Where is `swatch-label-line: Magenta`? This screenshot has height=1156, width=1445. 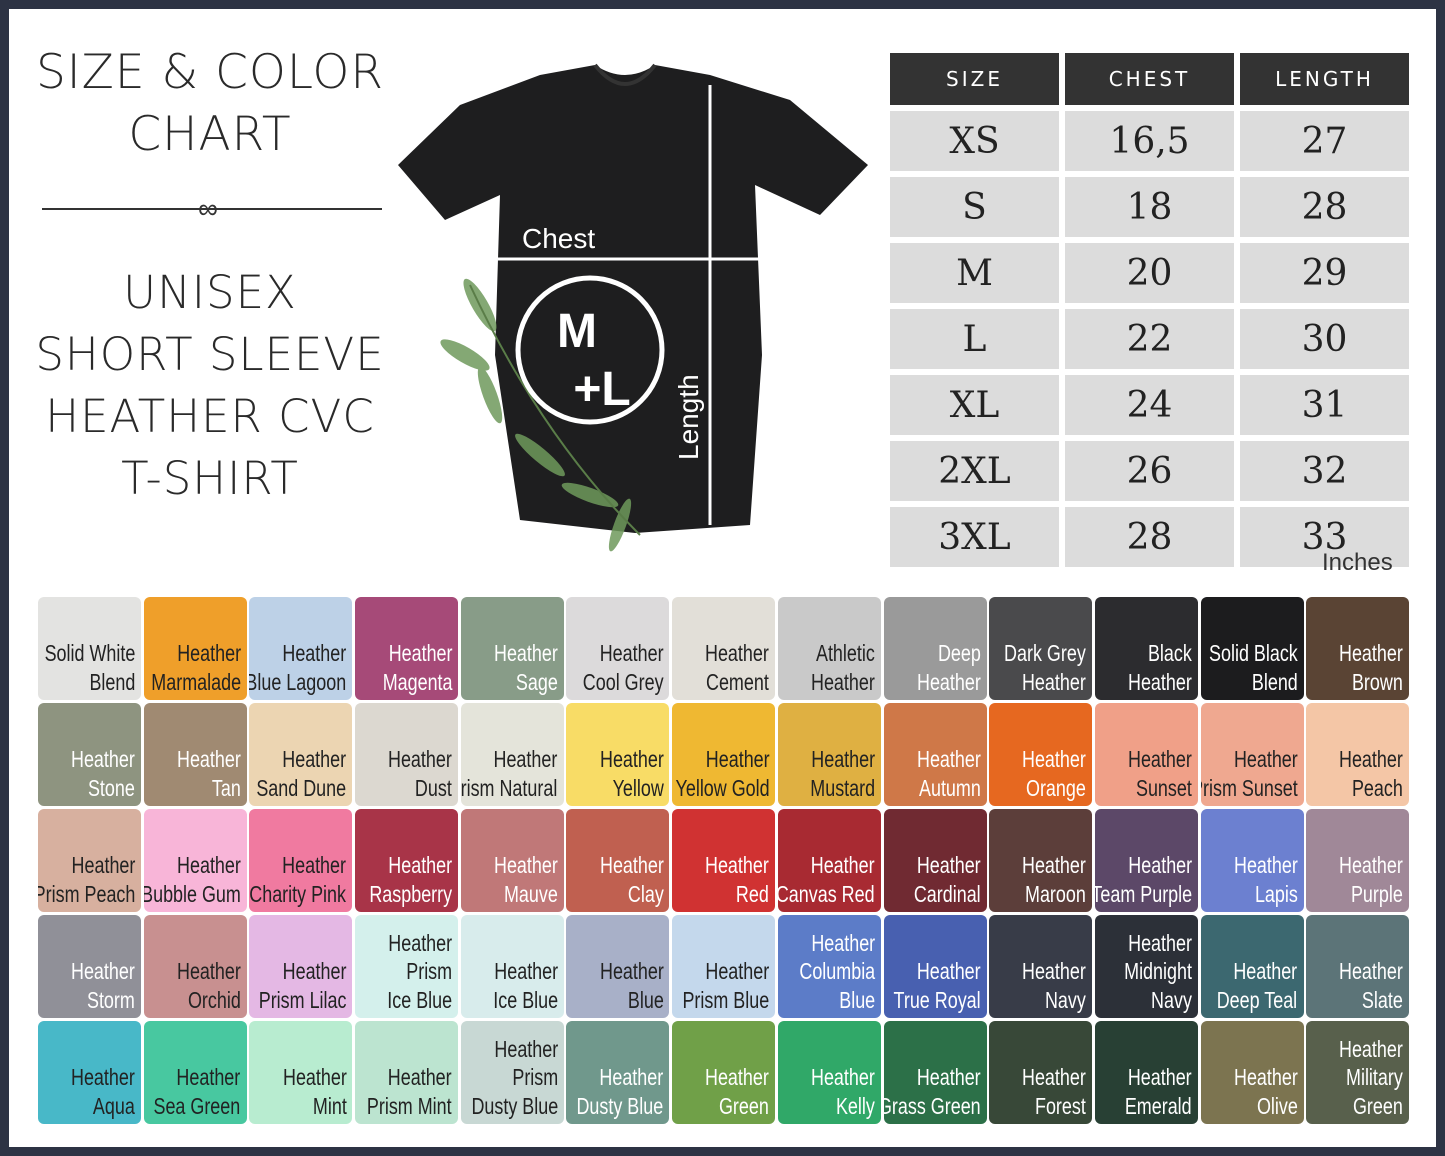
swatch-label-line: Magenta is located at coordinates (417, 681).